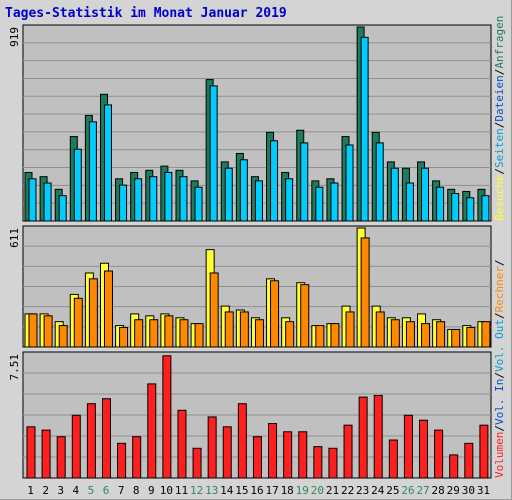 This screenshot has height=500, width=512. I want to click on day-label: 22, so click(347, 490).